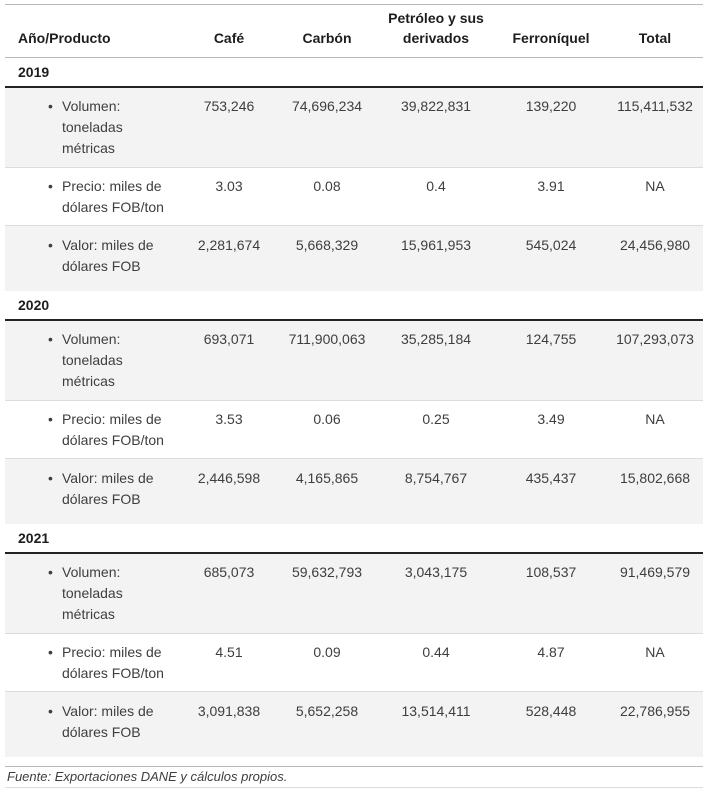 The image size is (714, 790). What do you see at coordinates (551, 662) in the screenshot?
I see `value-cell: 4.87` at bounding box center [551, 662].